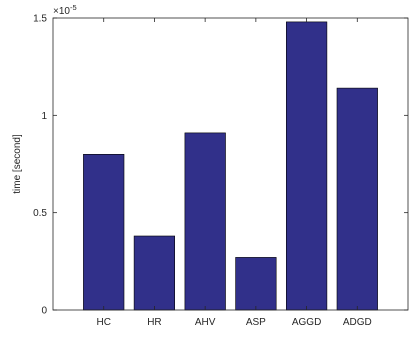  What do you see at coordinates (306, 322) in the screenshot?
I see `x-tick-label: AGGD` at bounding box center [306, 322].